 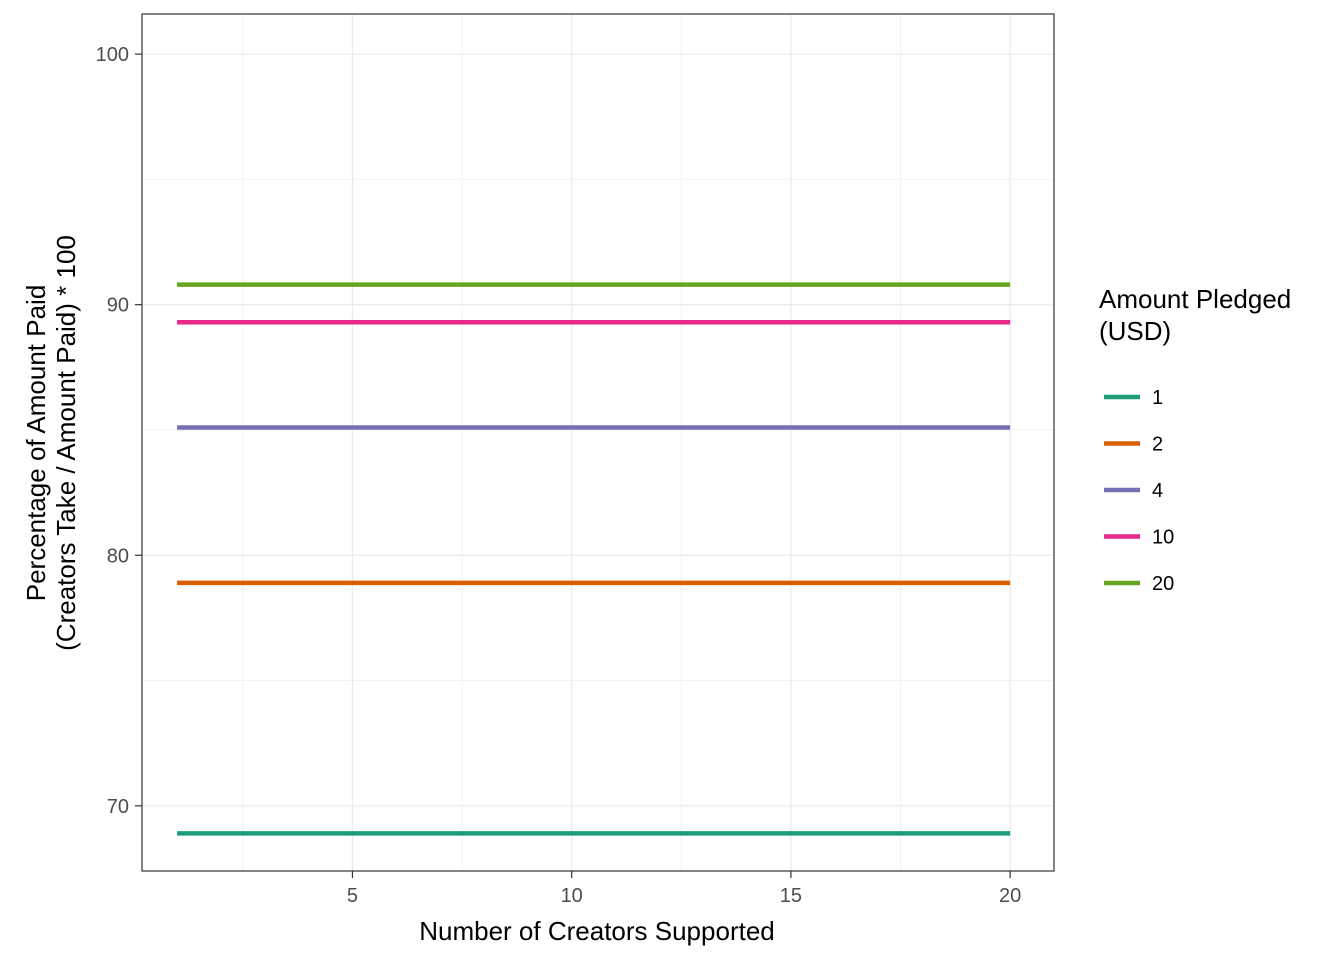 I want to click on legend-item: 10, so click(x=1139, y=538).